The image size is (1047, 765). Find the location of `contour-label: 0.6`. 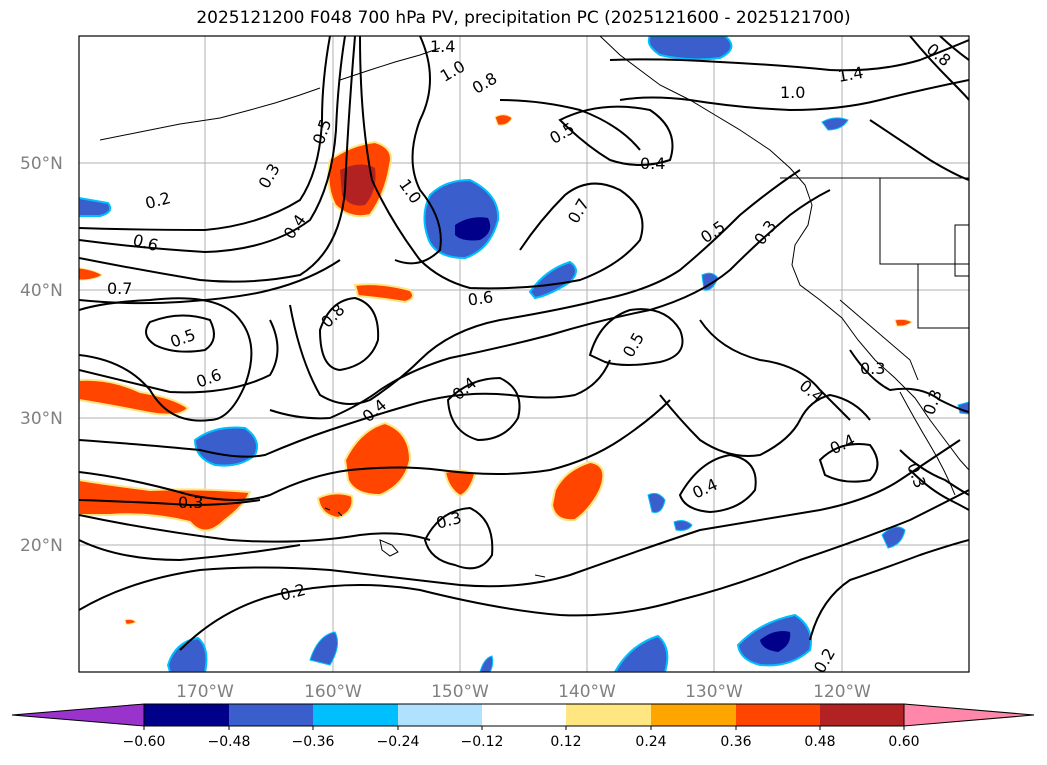

contour-label: 0.6 is located at coordinates (481, 298).